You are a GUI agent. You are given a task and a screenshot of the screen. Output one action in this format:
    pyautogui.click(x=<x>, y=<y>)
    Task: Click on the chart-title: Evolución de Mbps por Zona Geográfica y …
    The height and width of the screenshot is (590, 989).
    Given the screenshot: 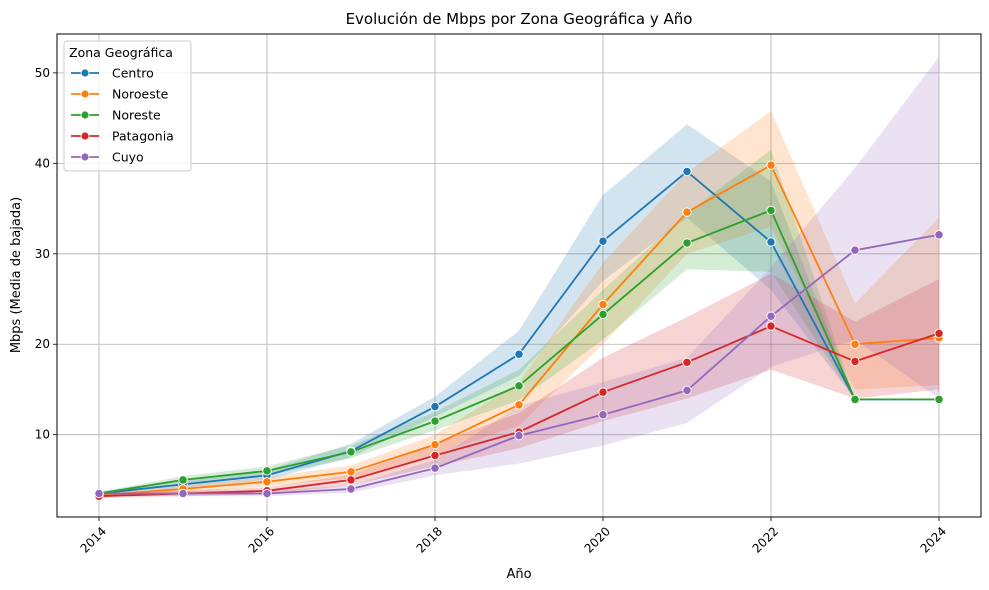 What is the action you would take?
    pyautogui.click(x=519, y=19)
    